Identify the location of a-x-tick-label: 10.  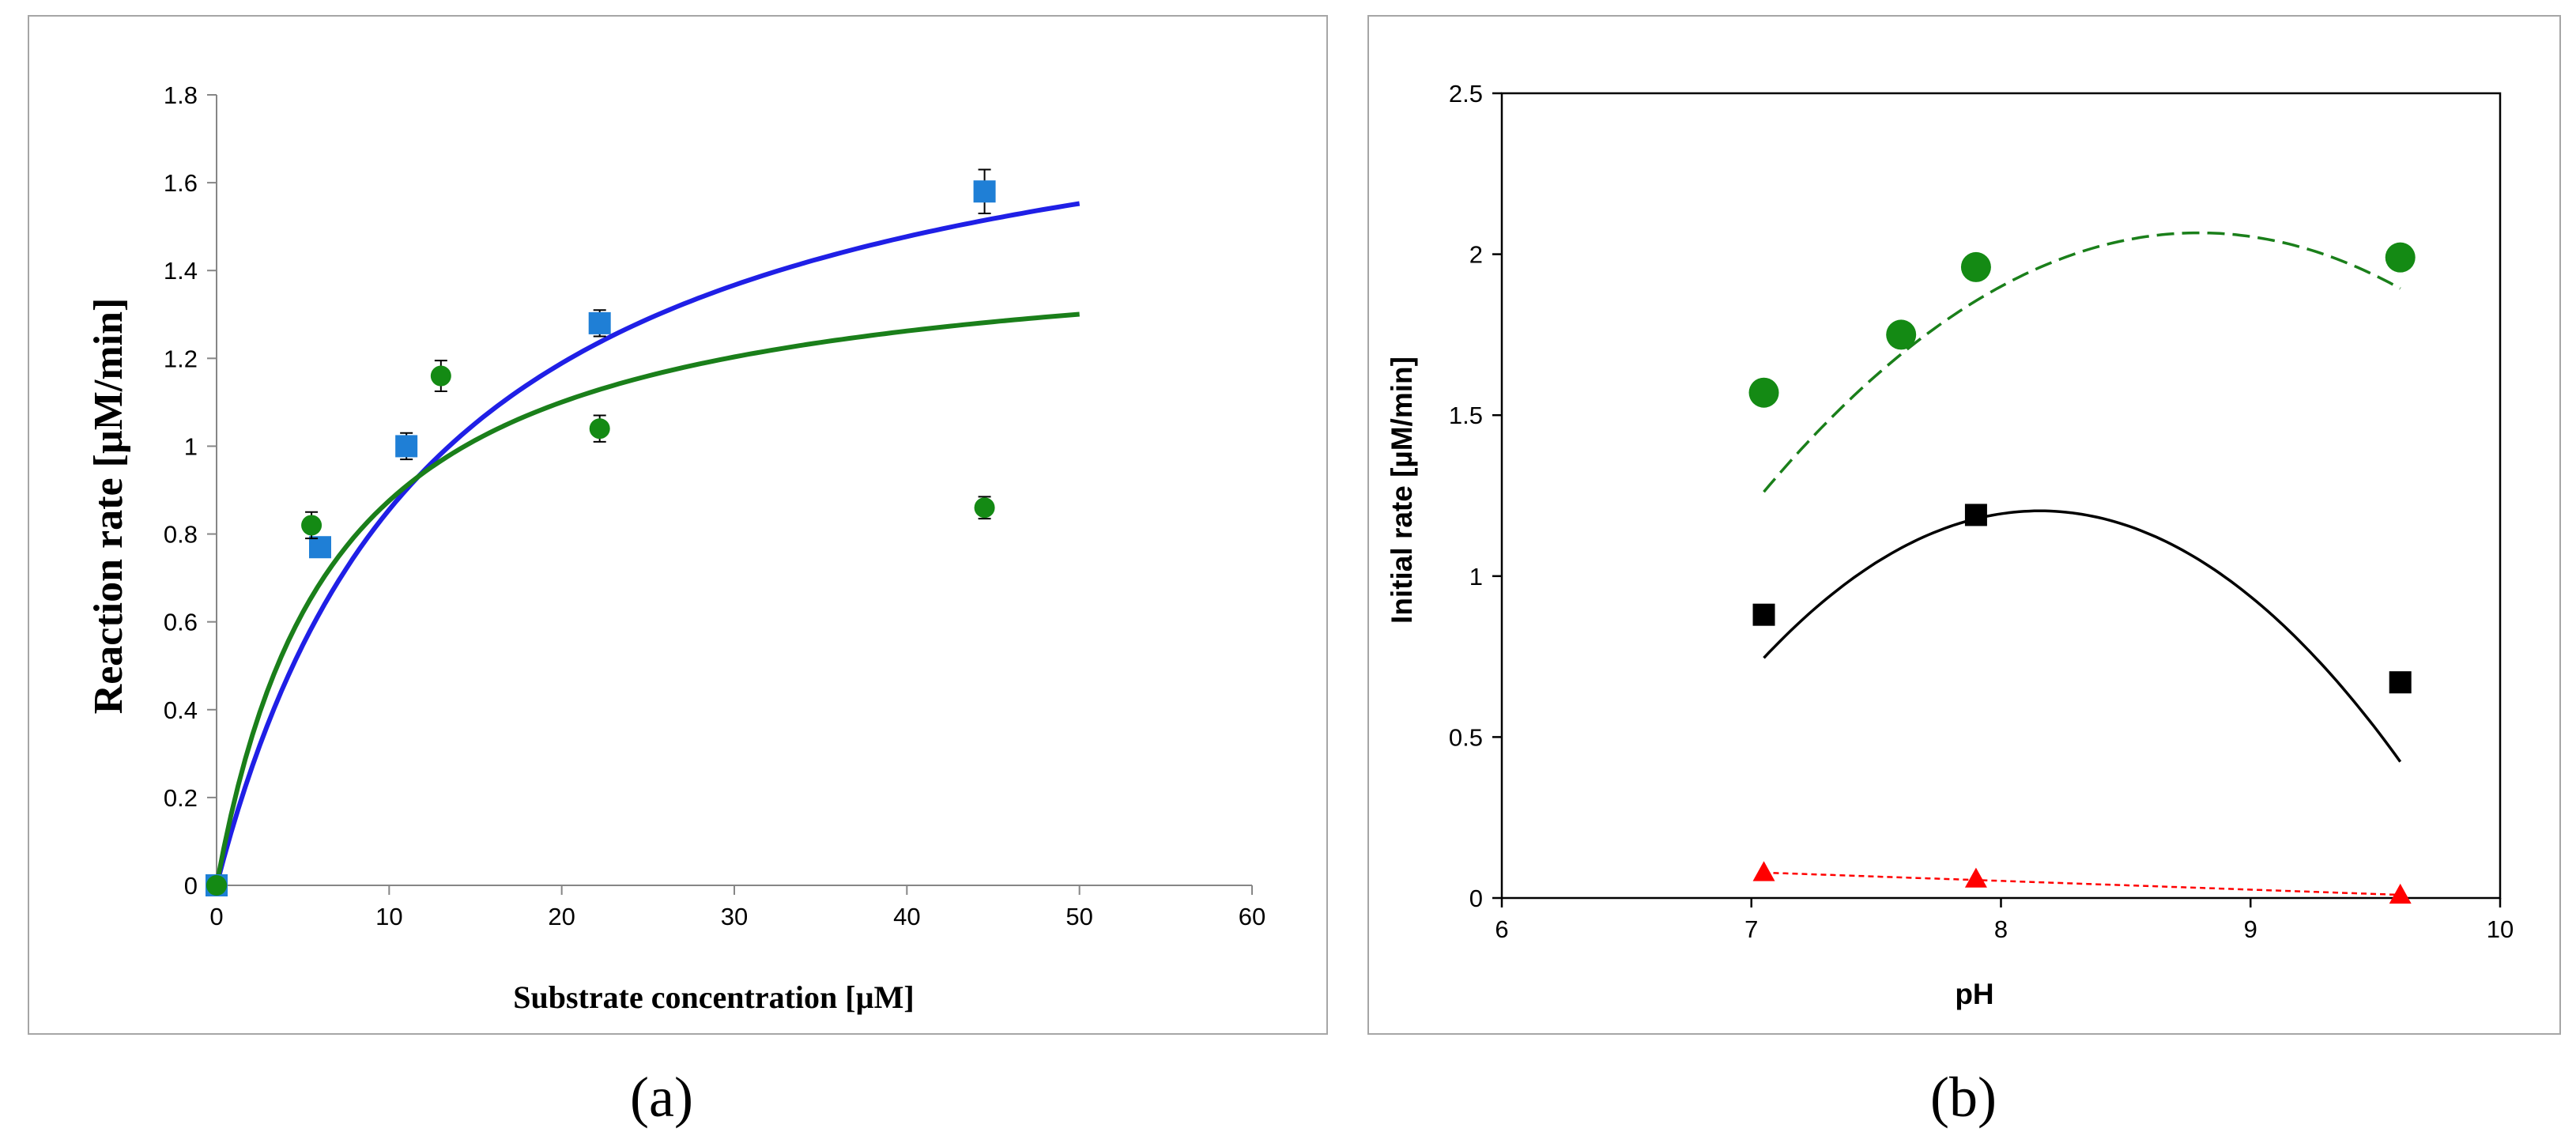
(389, 916).